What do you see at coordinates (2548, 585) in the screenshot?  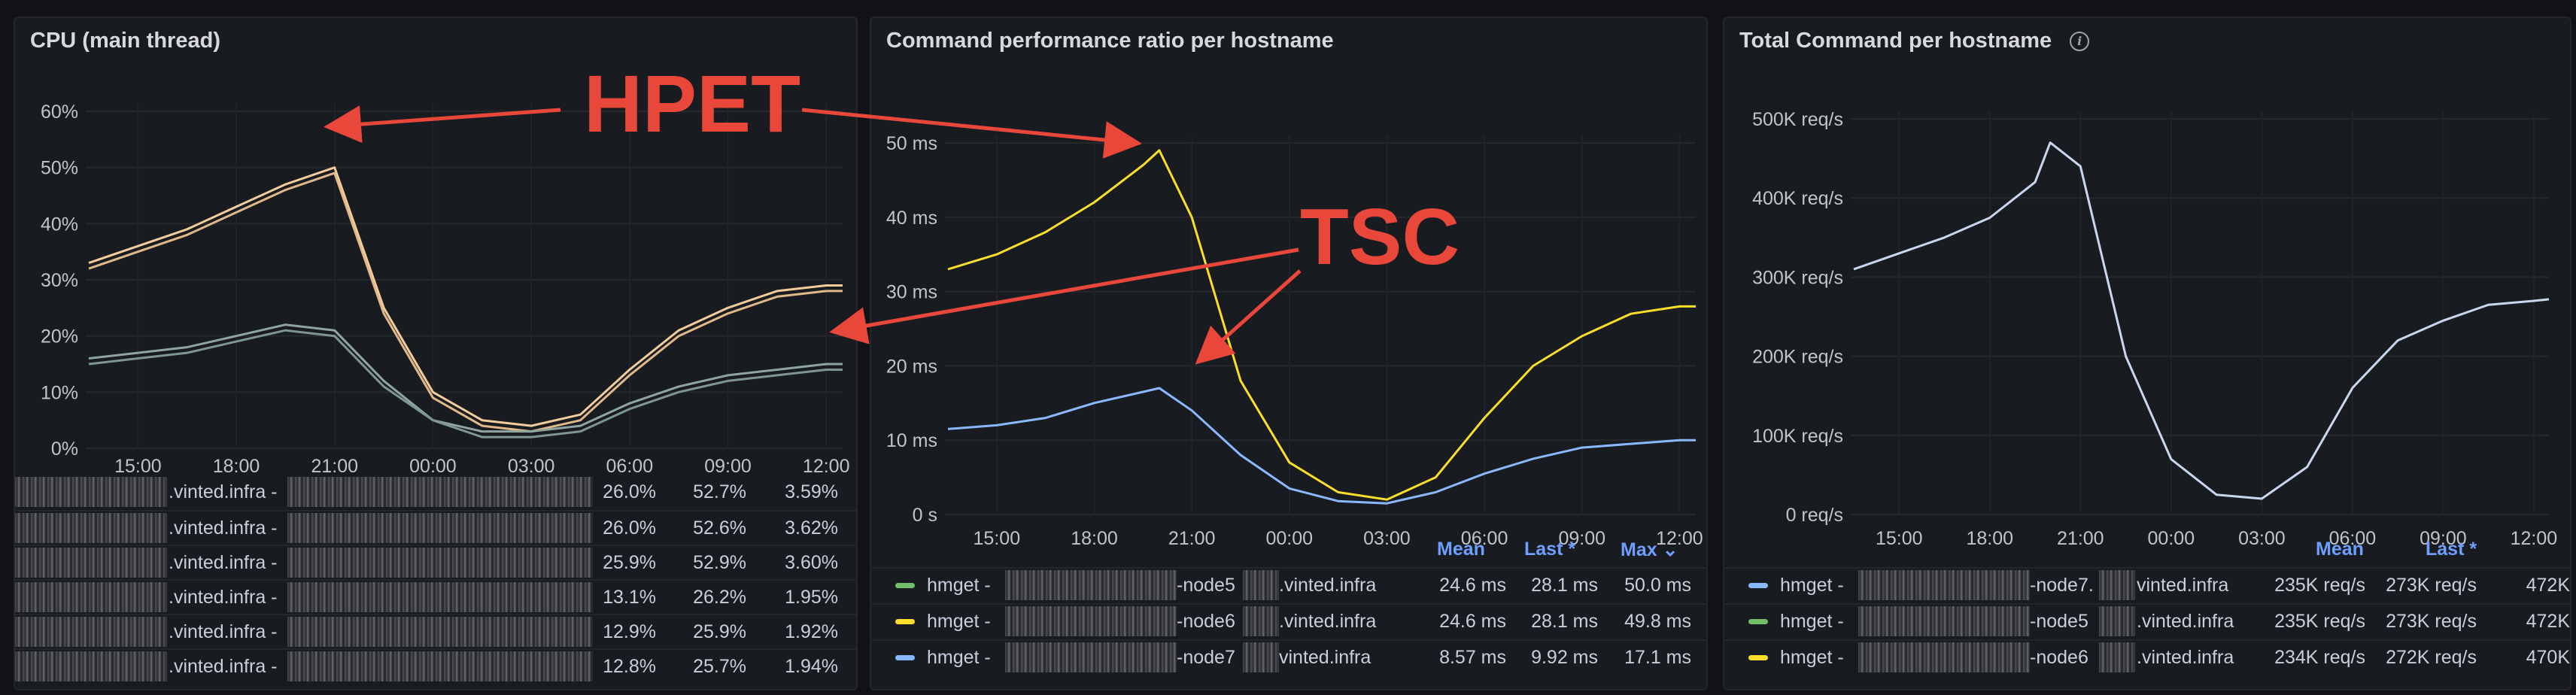 I see `legend-max: 472K` at bounding box center [2548, 585].